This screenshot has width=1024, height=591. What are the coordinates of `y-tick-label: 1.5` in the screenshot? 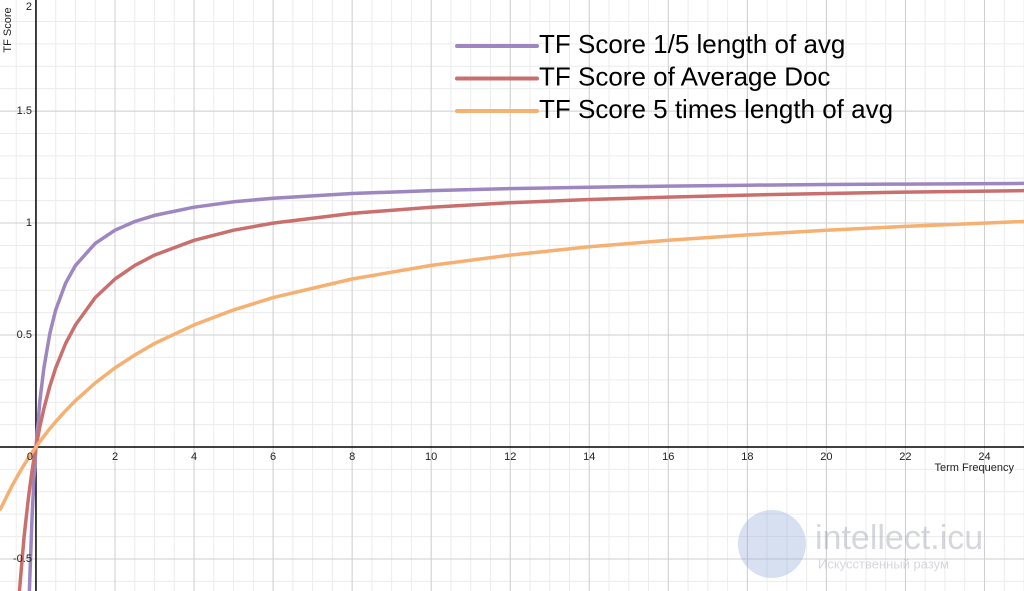 It's located at (24, 111).